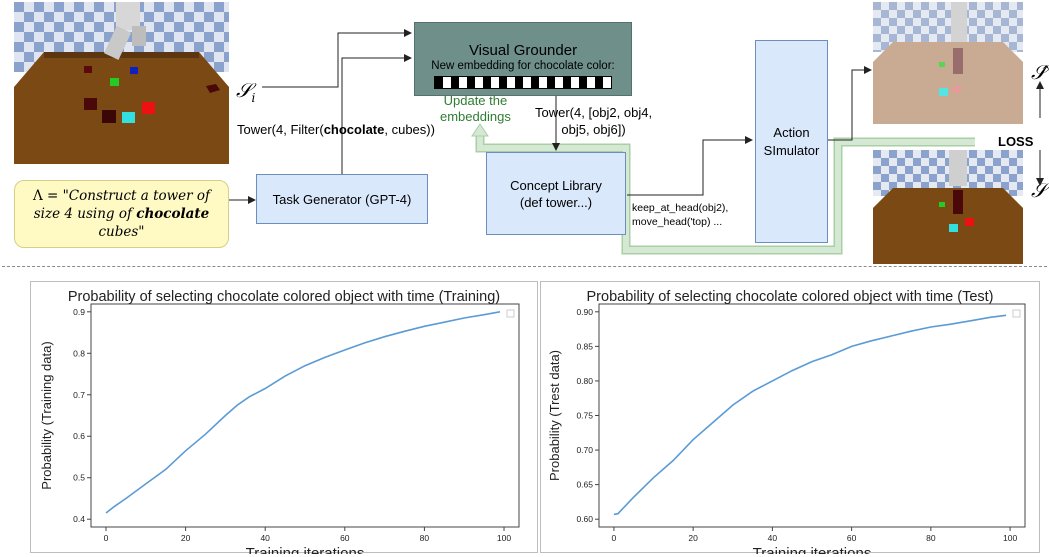 Image resolution: width=1049 pixels, height=557 pixels. Describe the element at coordinates (556, 185) in the screenshot. I see `concept-library-line1: Concept Library` at that location.